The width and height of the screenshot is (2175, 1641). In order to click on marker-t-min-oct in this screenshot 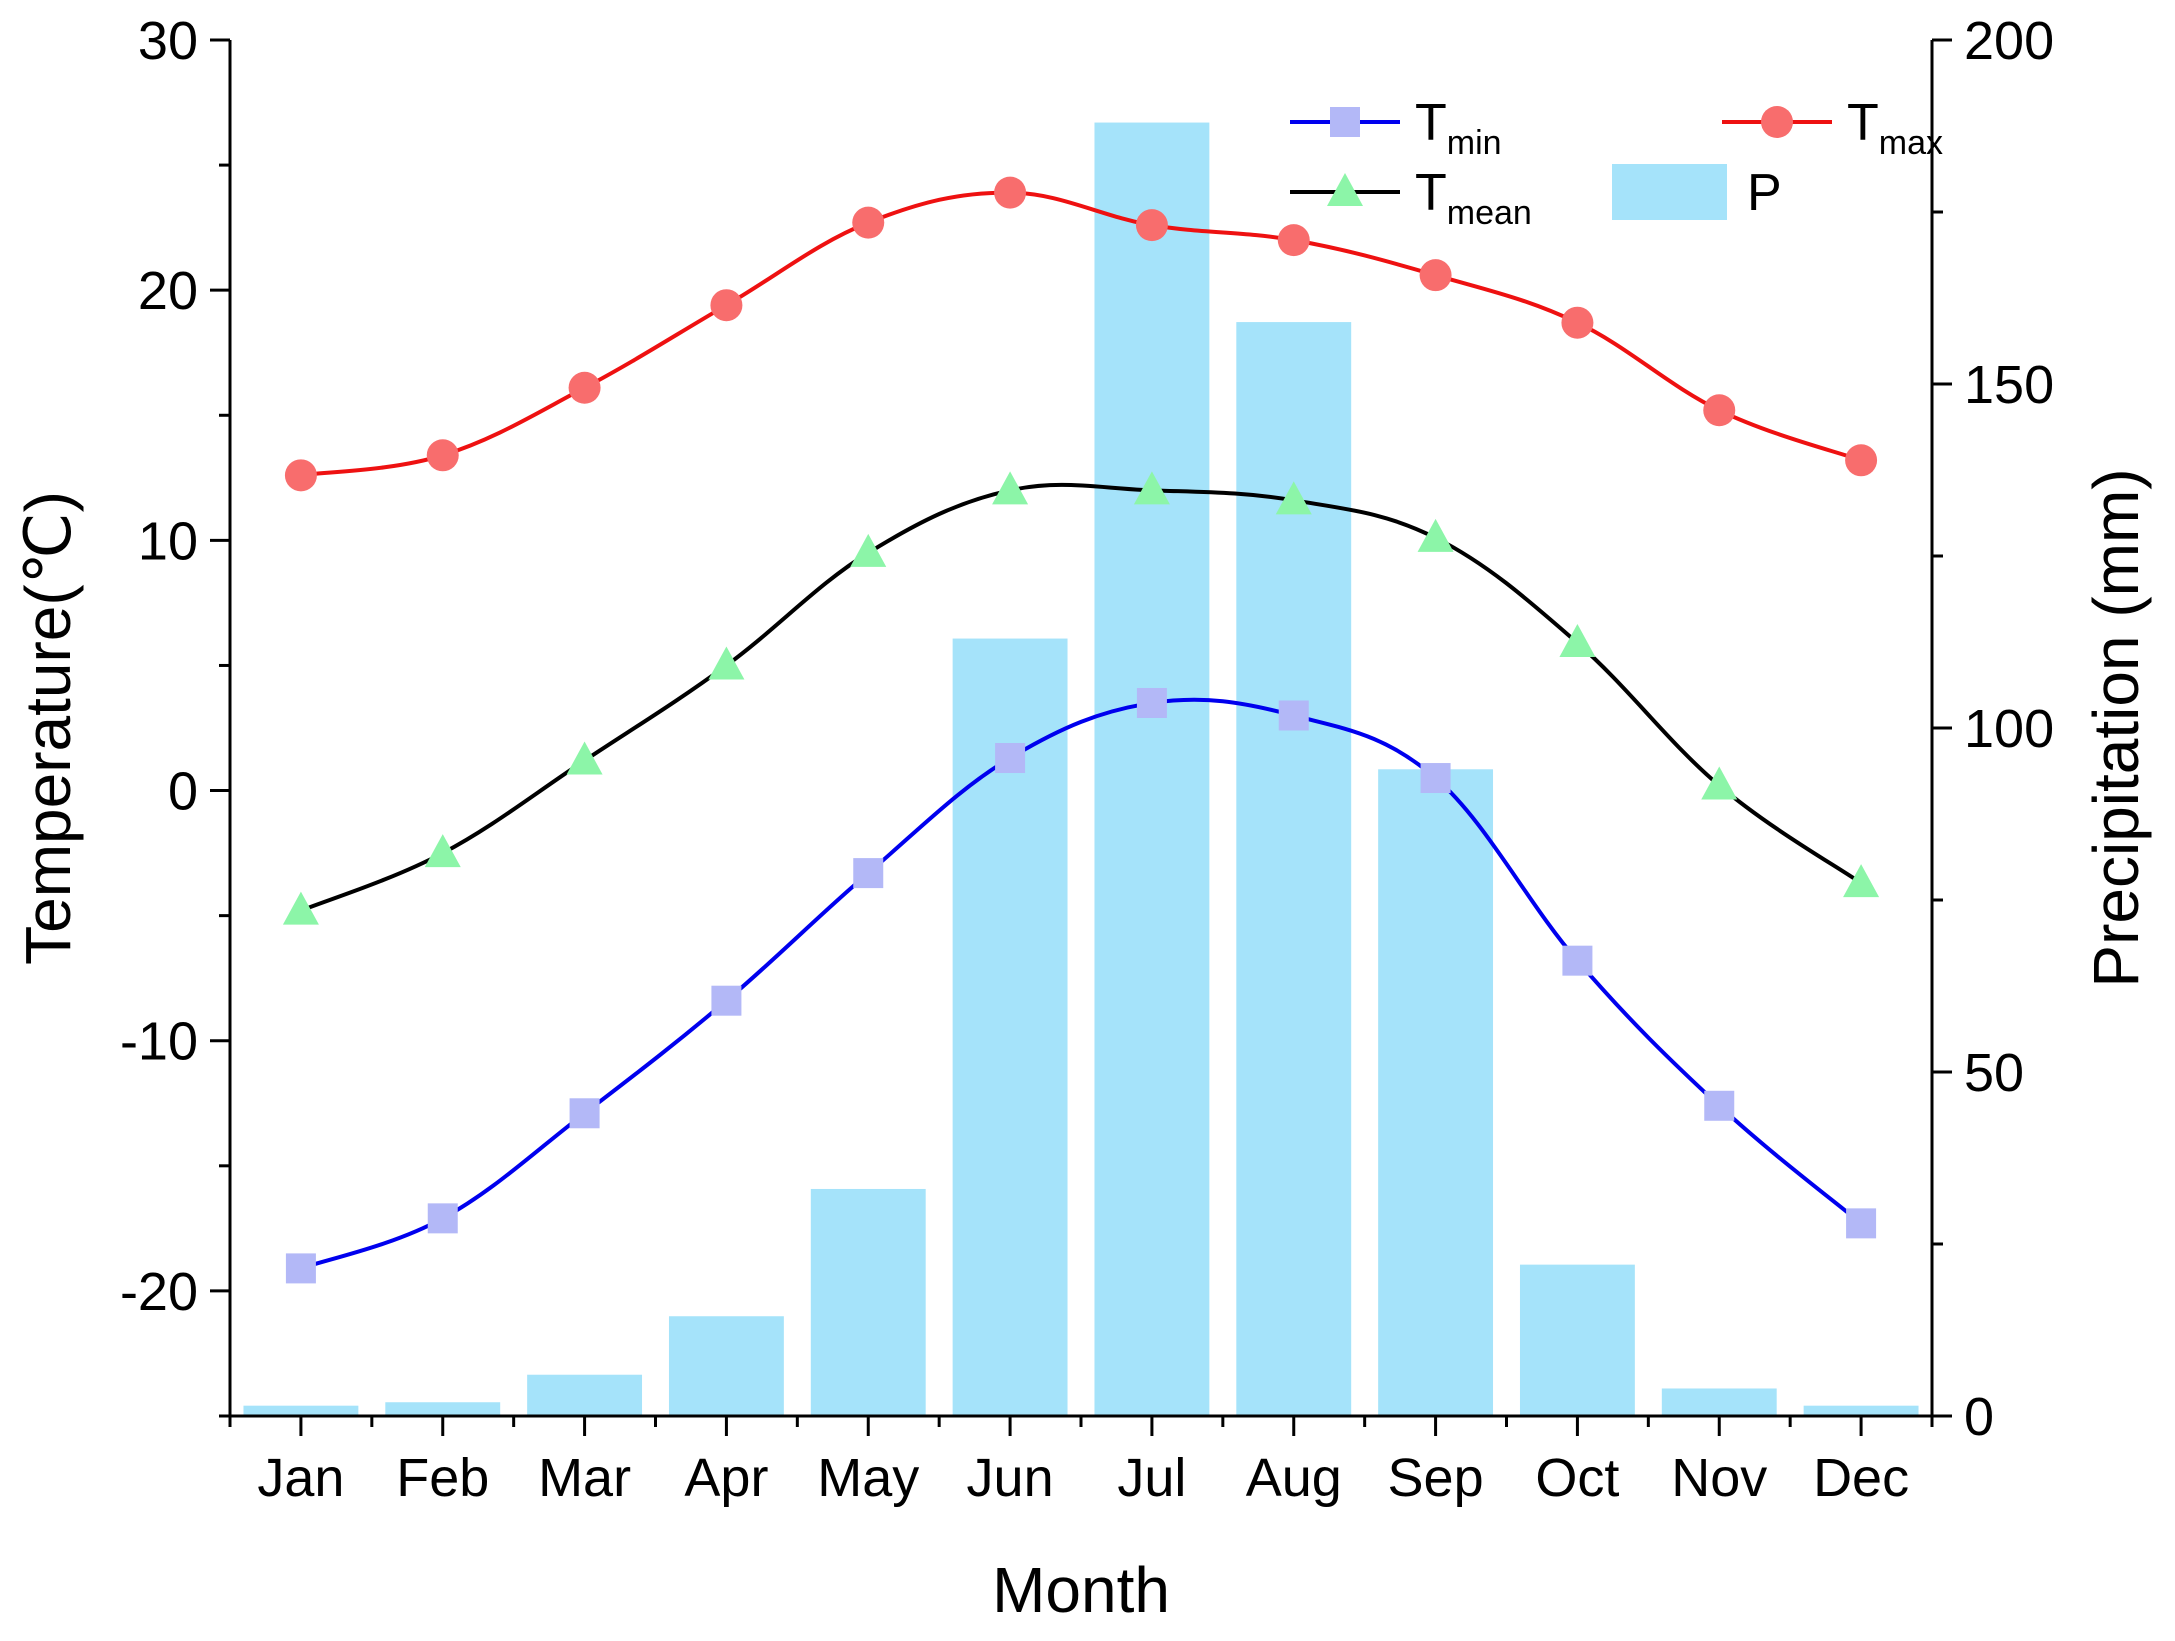, I will do `click(1577, 960)`.